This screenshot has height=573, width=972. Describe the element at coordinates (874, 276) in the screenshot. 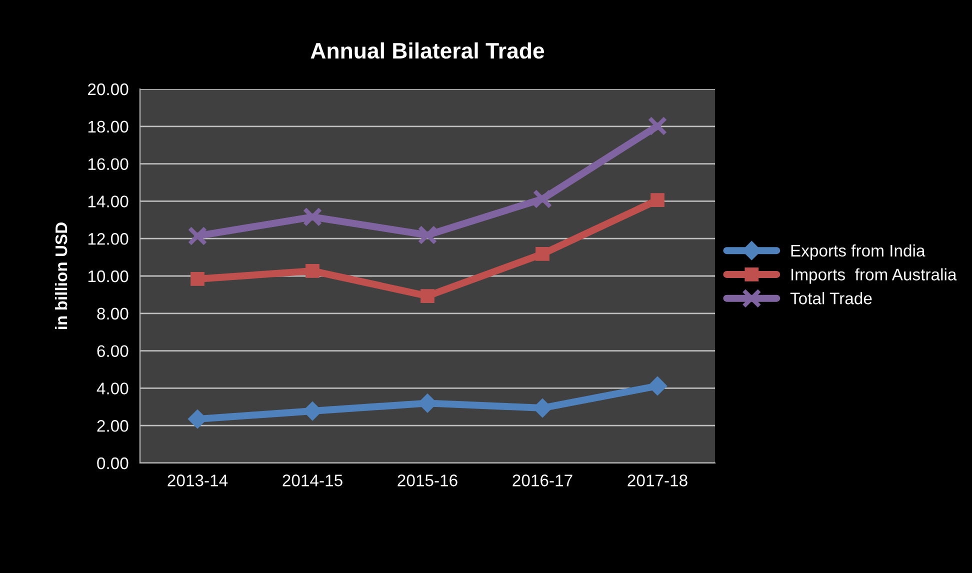

I see `legend-label: Imports from Australia` at that location.